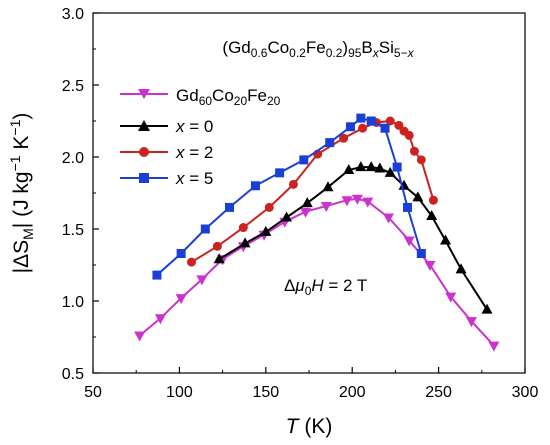 The height and width of the screenshot is (445, 550). Describe the element at coordinates (73, 14) in the screenshot. I see `y-tick-label: 3.0` at that location.